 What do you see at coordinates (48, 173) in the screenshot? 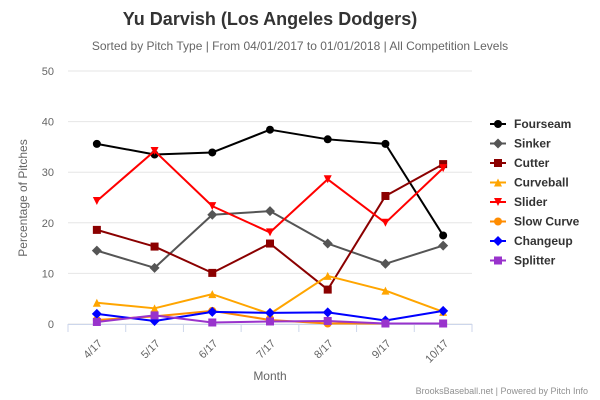
I see `y-tick-label: 30` at bounding box center [48, 173].